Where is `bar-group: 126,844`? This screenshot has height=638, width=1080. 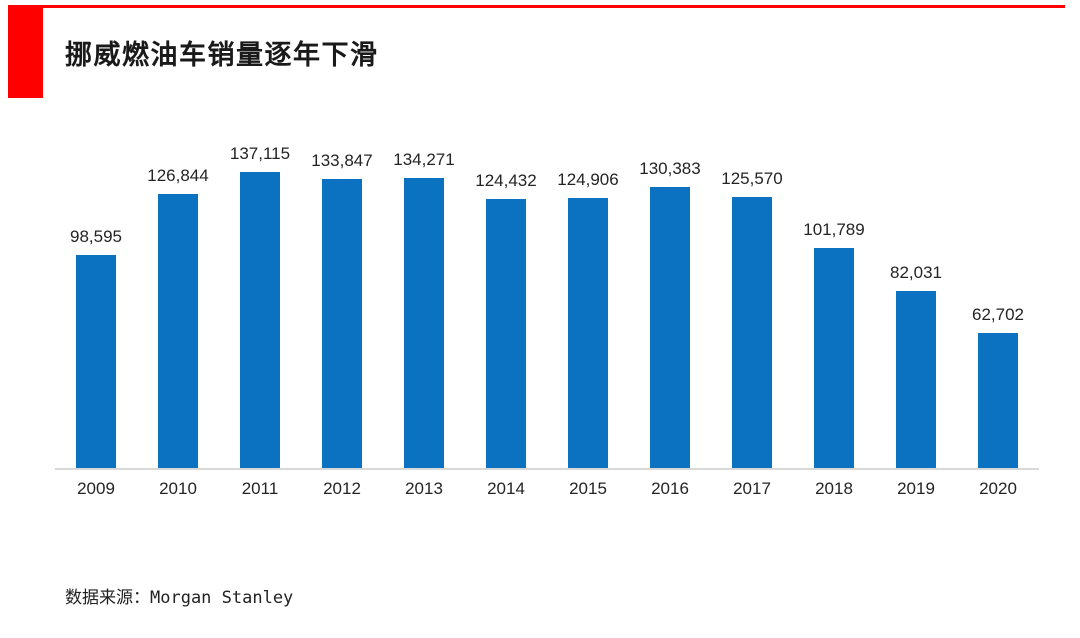 bar-group: 126,844 is located at coordinates (178, 317).